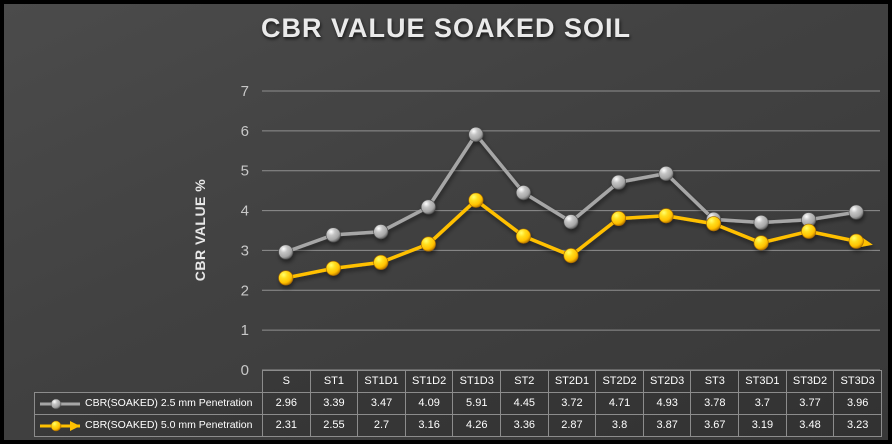 This screenshot has height=444, width=892. What do you see at coordinates (381, 403) in the screenshot?
I see `value-cell: 3.47` at bounding box center [381, 403].